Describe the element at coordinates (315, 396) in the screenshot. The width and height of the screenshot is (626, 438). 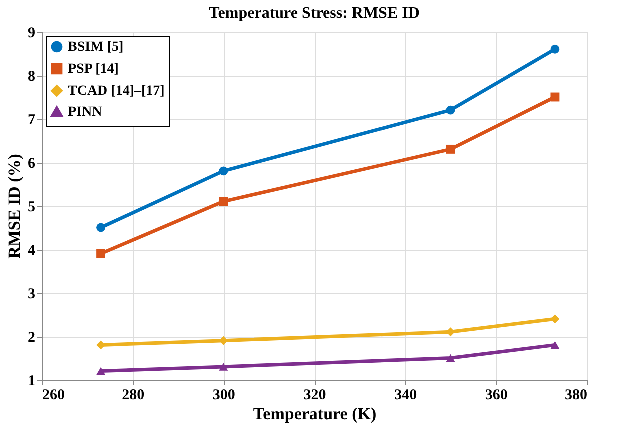
I see `x-tick-label: 320` at that location.